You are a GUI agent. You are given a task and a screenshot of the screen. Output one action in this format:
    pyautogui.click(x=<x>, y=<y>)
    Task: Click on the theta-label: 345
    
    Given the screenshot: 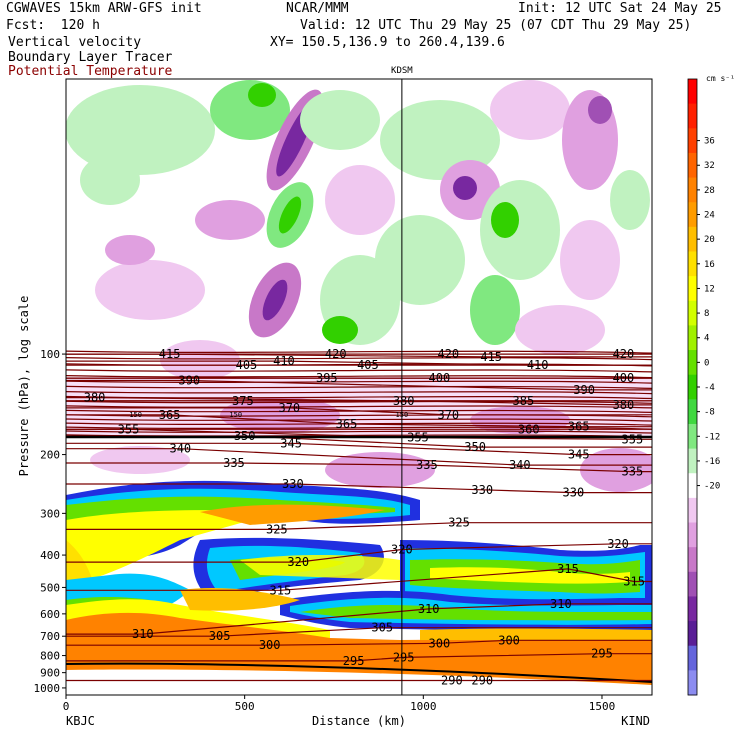 What is the action you would take?
    pyautogui.click(x=291, y=443)
    